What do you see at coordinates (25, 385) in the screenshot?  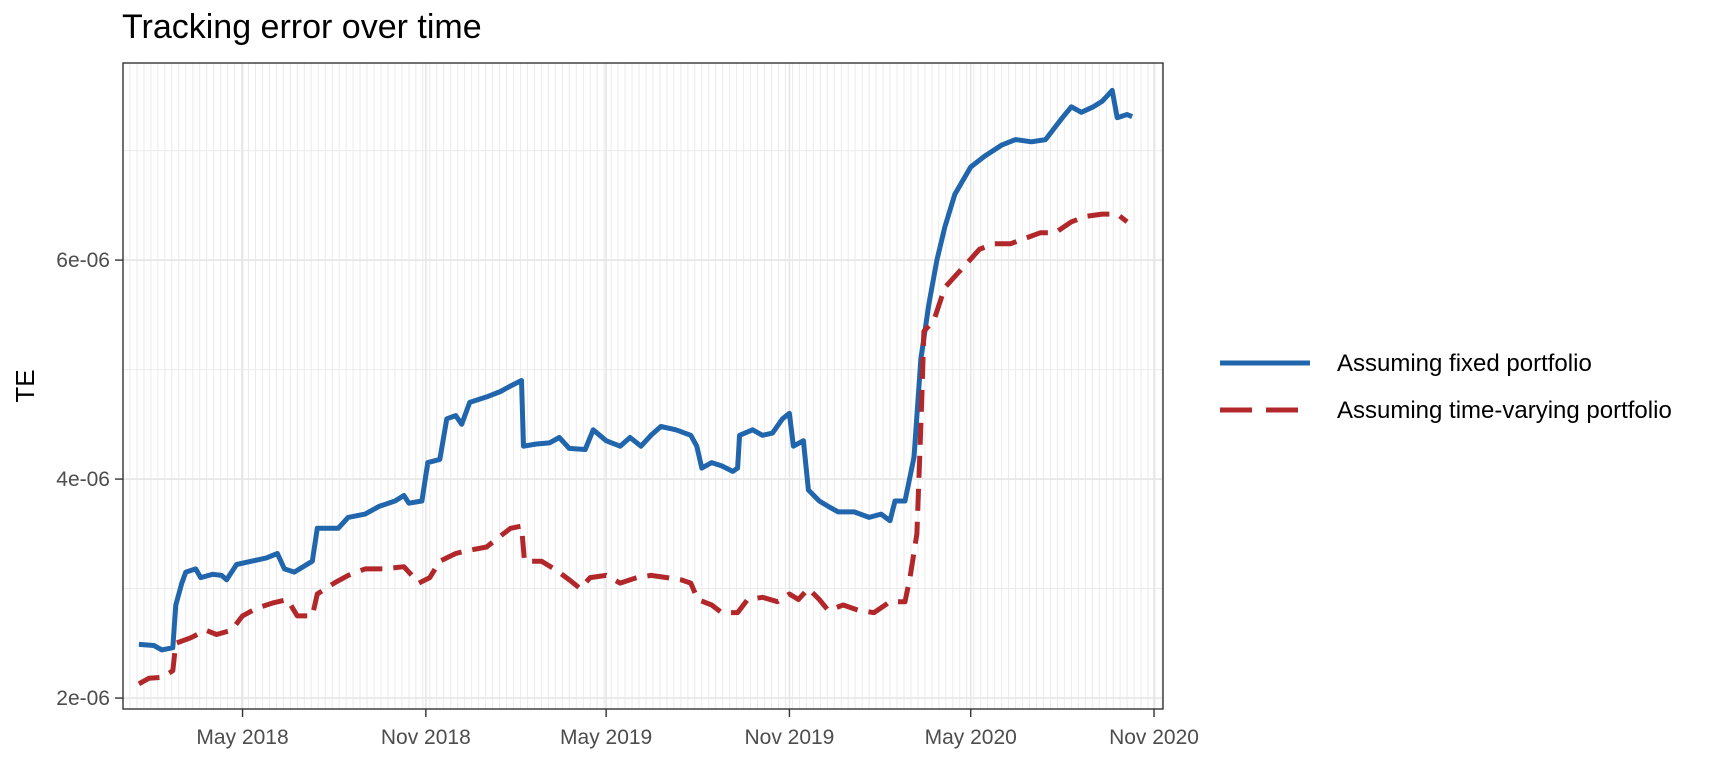 I see `y-axis-title: TE` at bounding box center [25, 385].